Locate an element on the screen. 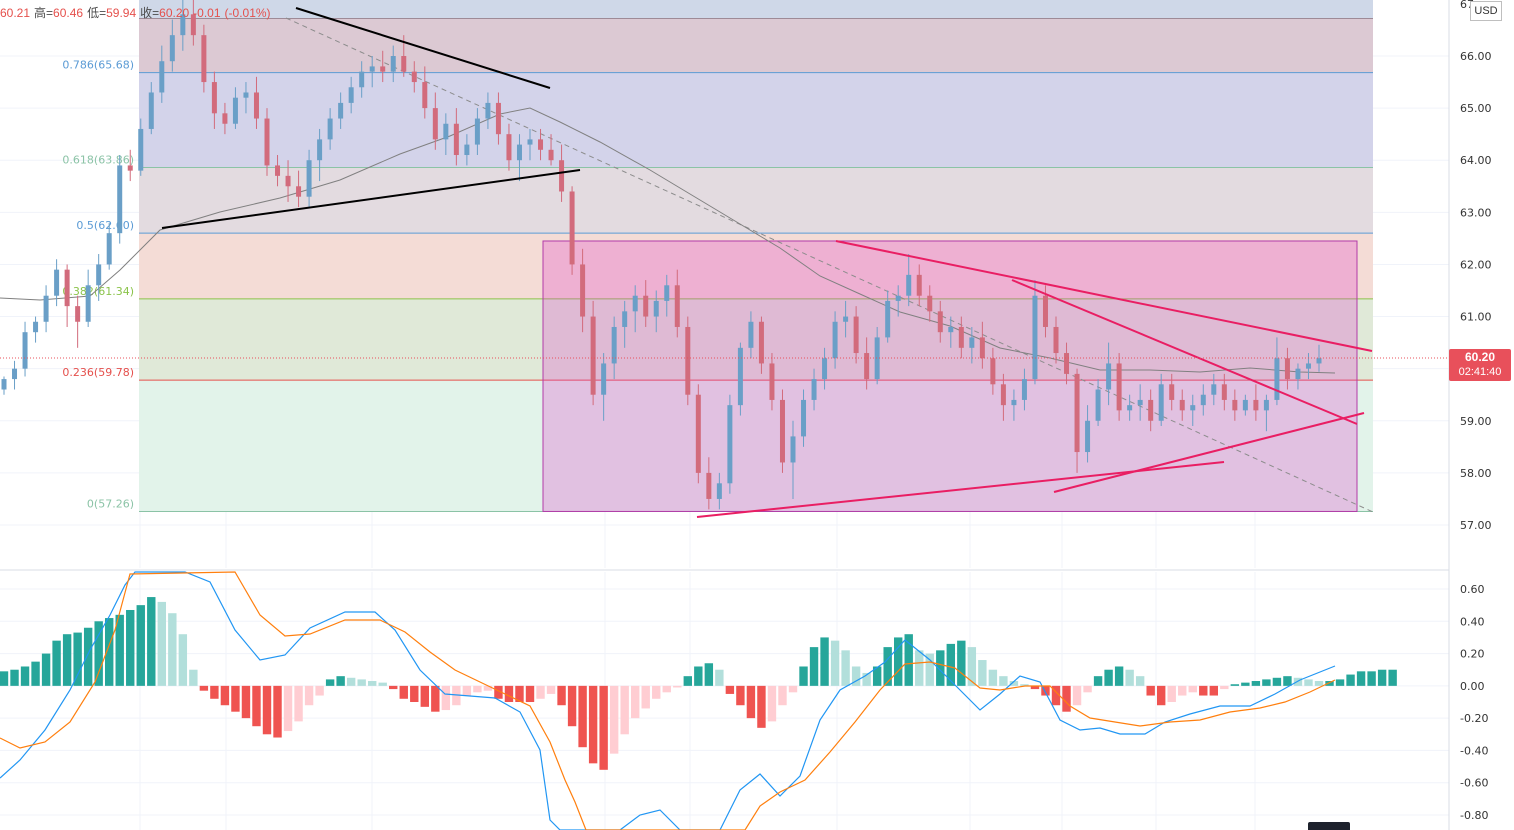 The width and height of the screenshot is (1514, 830). close-label: 收= is located at coordinates (150, 13).